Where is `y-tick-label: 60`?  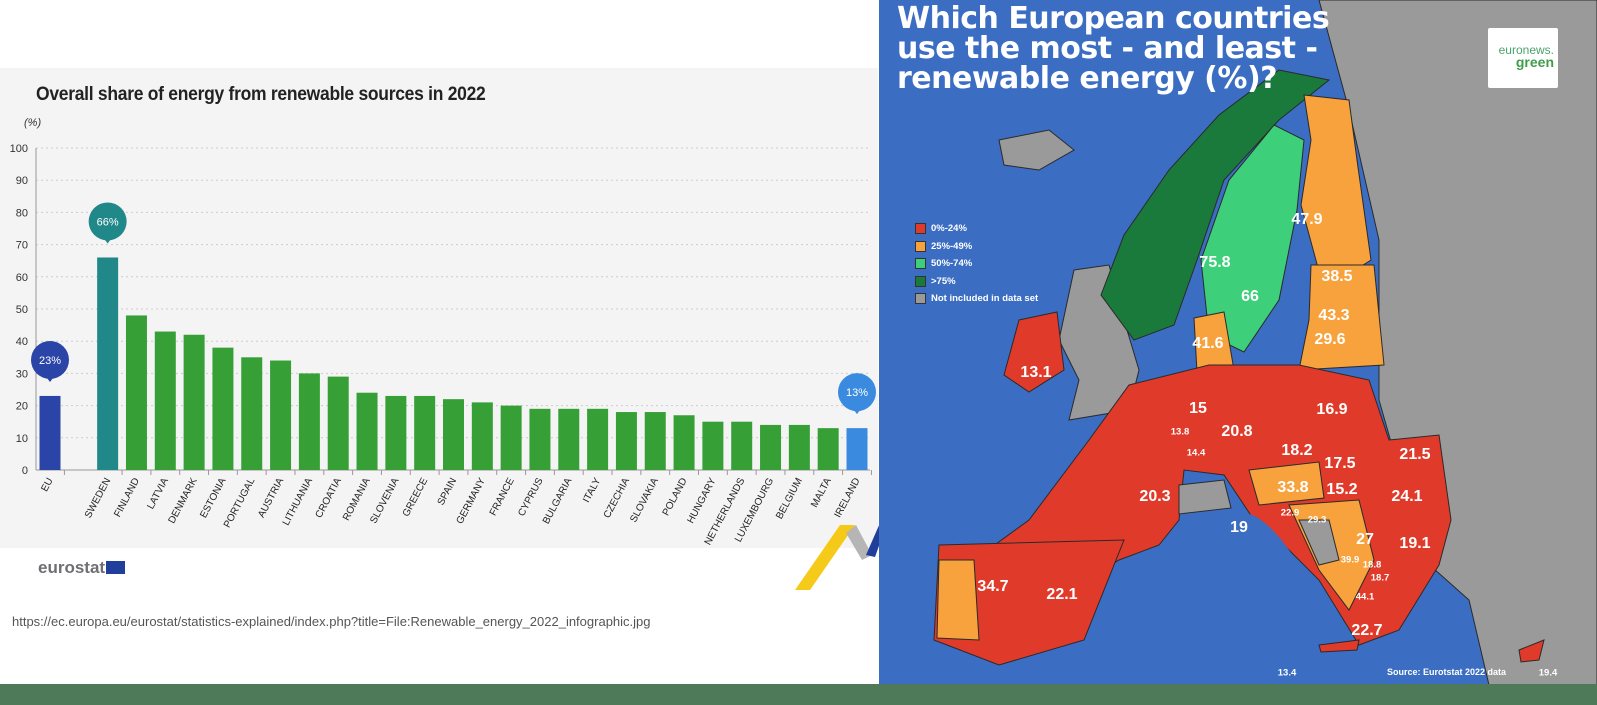 y-tick-label: 60 is located at coordinates (22, 278).